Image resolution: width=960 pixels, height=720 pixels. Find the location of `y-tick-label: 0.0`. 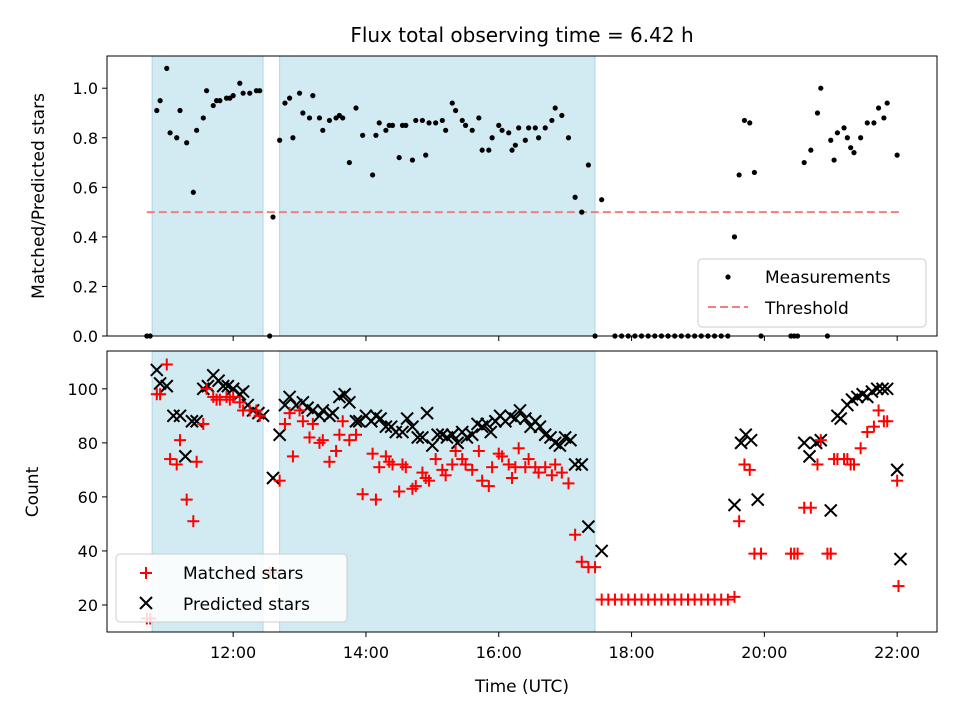

y-tick-label: 0.0 is located at coordinates (85, 336).